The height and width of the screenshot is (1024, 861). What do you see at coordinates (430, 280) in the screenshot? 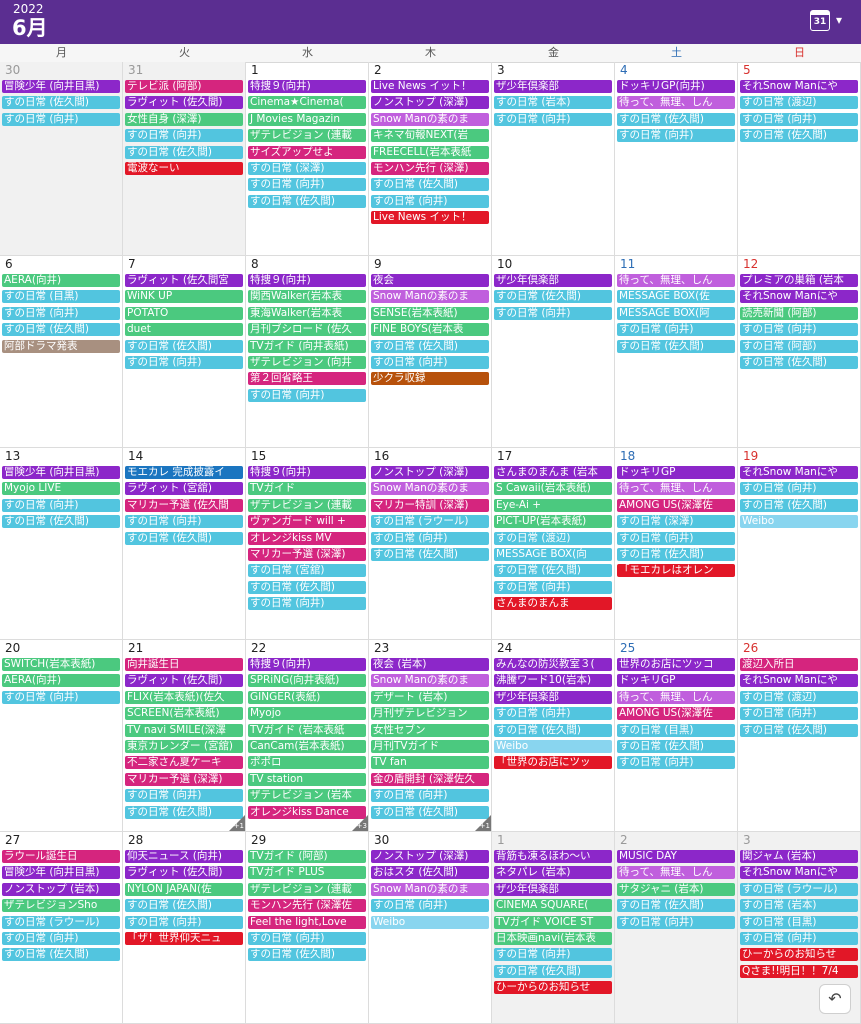
I see `event-chip: 夜会` at bounding box center [430, 280].